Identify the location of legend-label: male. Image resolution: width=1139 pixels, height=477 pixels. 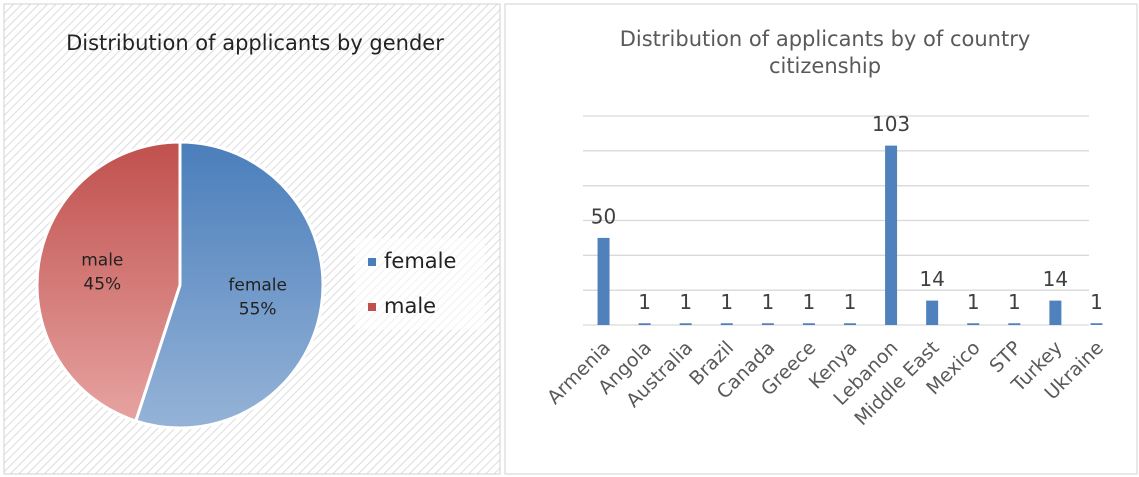
(410, 306).